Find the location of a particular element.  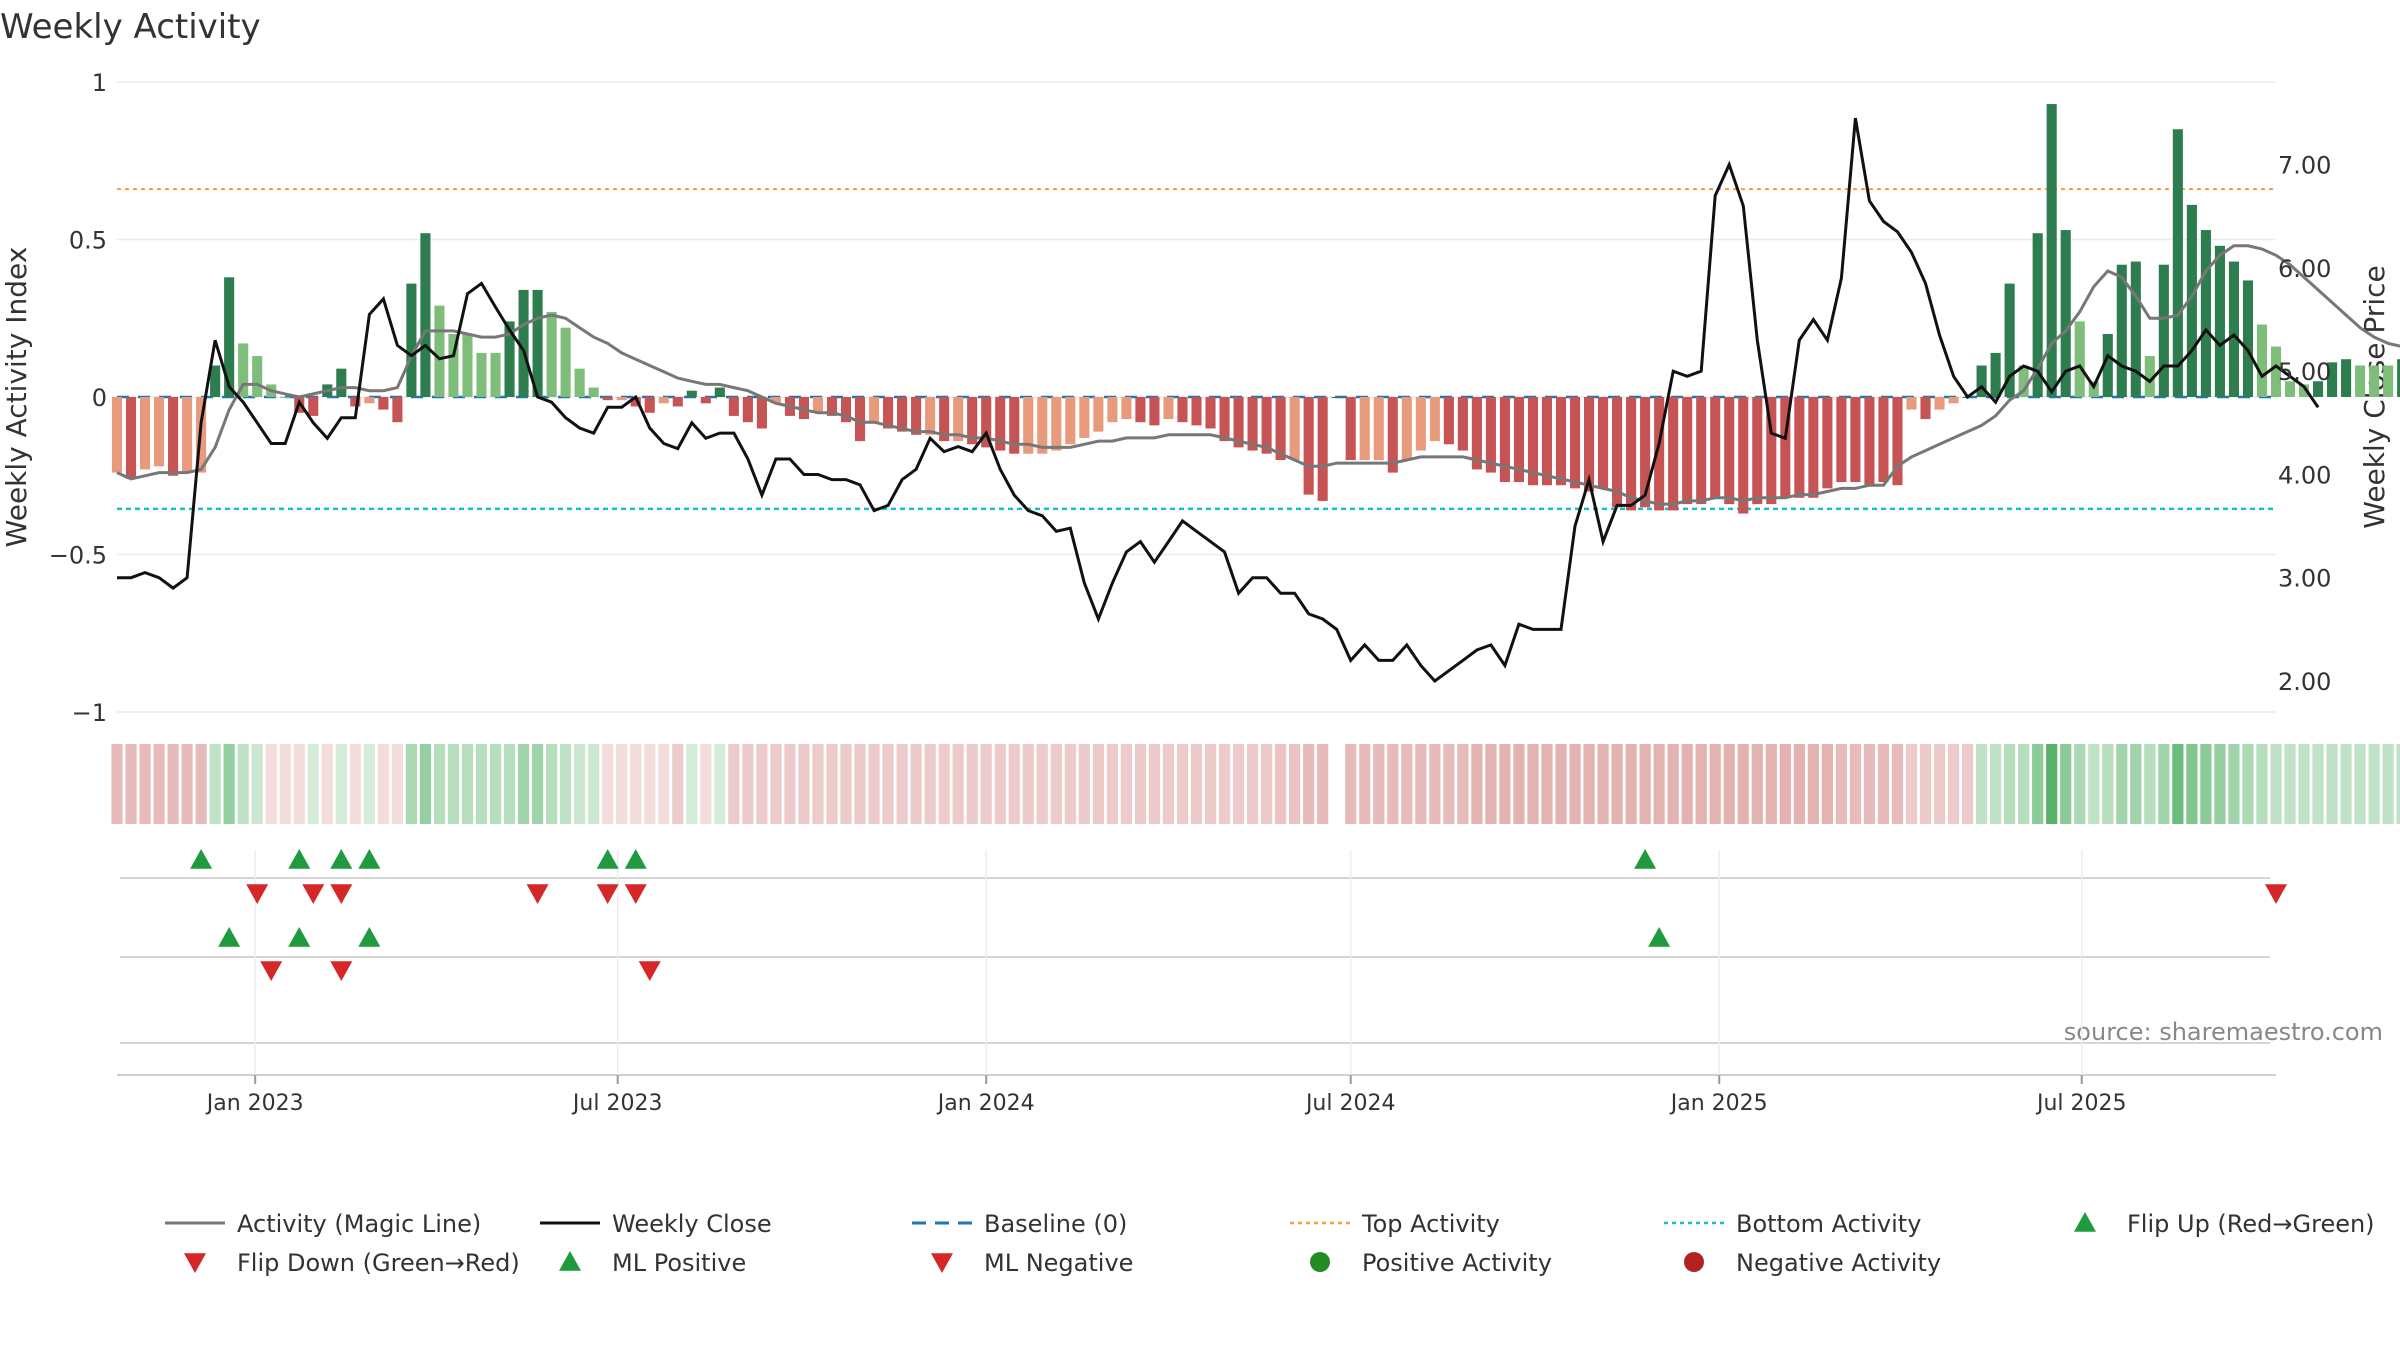

source-text: source: sharemaestro.com is located at coordinates (2223, 1032).